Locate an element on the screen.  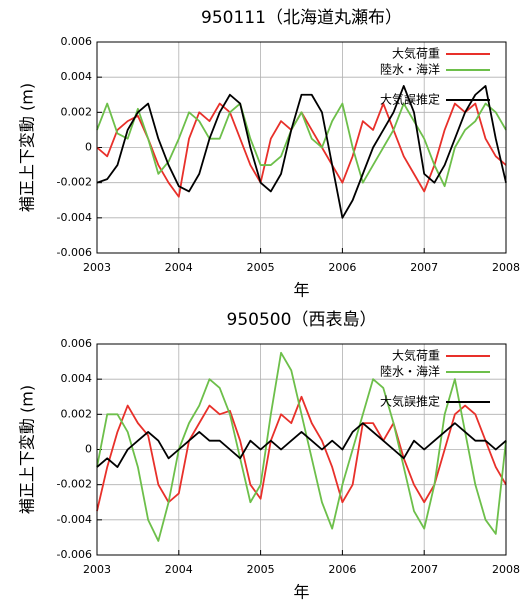
chart-title: 950500（西表島） is located at coordinates (302, 320).